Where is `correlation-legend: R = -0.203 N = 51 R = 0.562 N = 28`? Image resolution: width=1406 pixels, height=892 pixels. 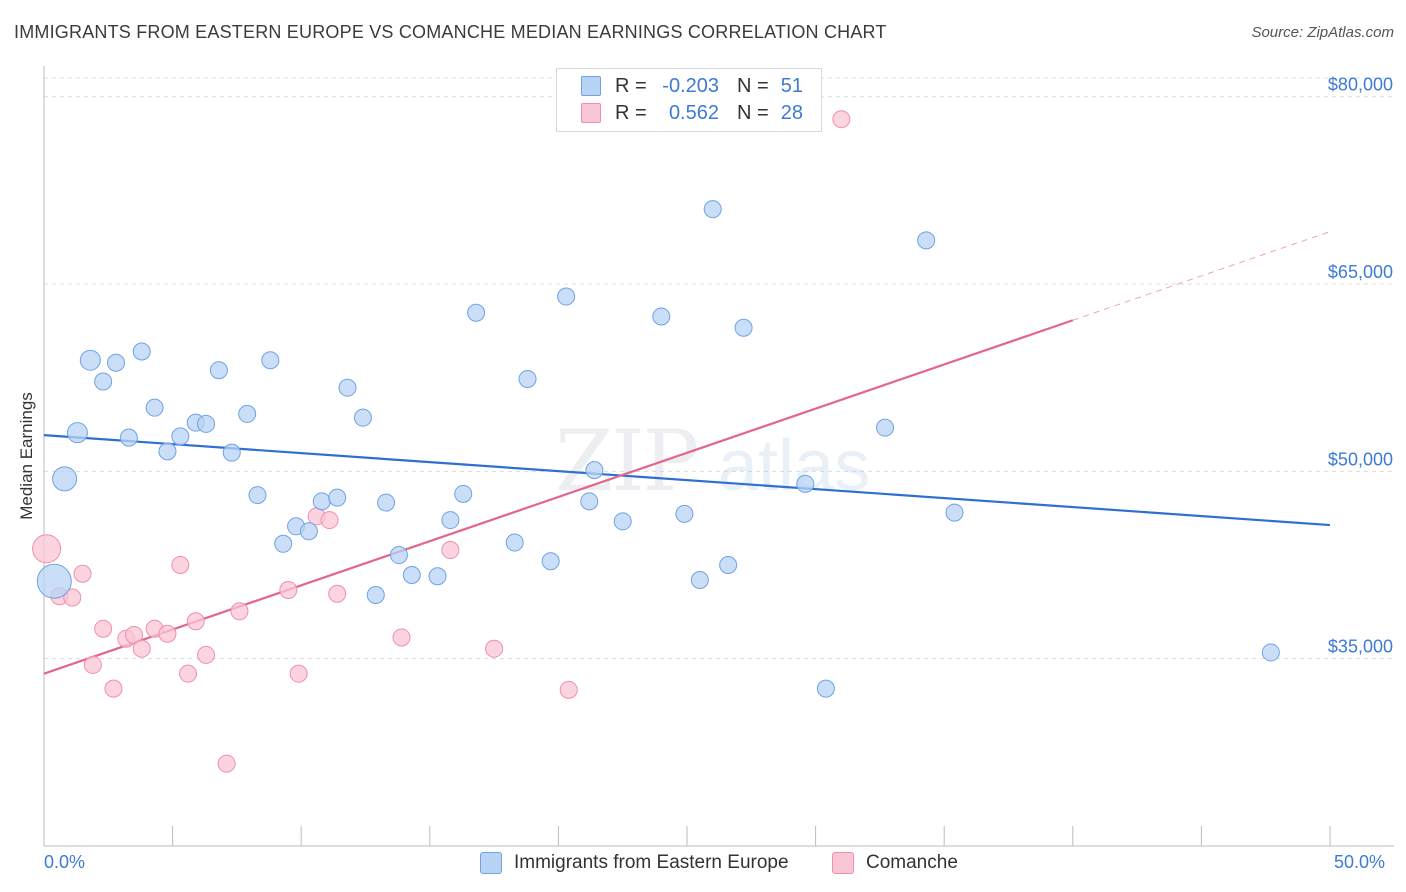
correlation-legend: R = -0.203 N = 51 R = 0.562 N = 28 is located at coordinates (689, 100).